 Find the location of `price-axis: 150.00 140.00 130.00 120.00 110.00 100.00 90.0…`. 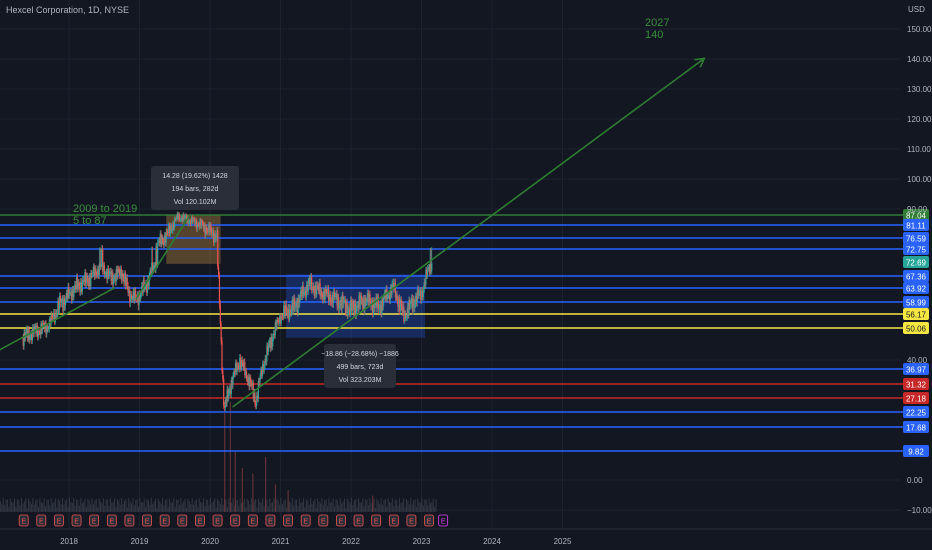

price-axis: 150.00 140.00 130.00 120.00 110.00 100.00 90.0… is located at coordinates (917, 270).